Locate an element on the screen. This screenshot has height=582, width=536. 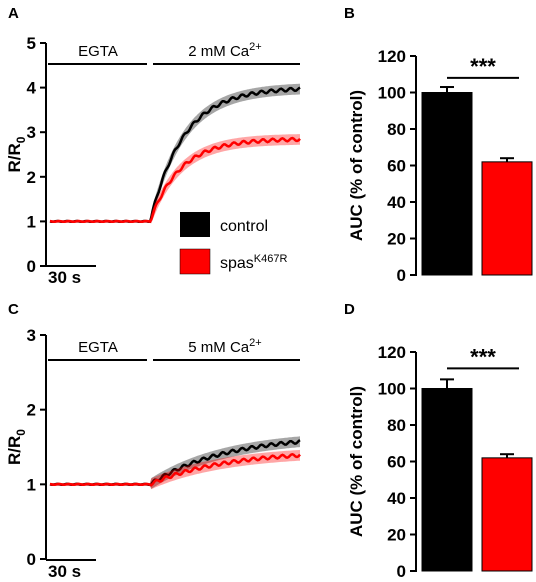
legend-label-control: control is located at coordinates (244, 226).